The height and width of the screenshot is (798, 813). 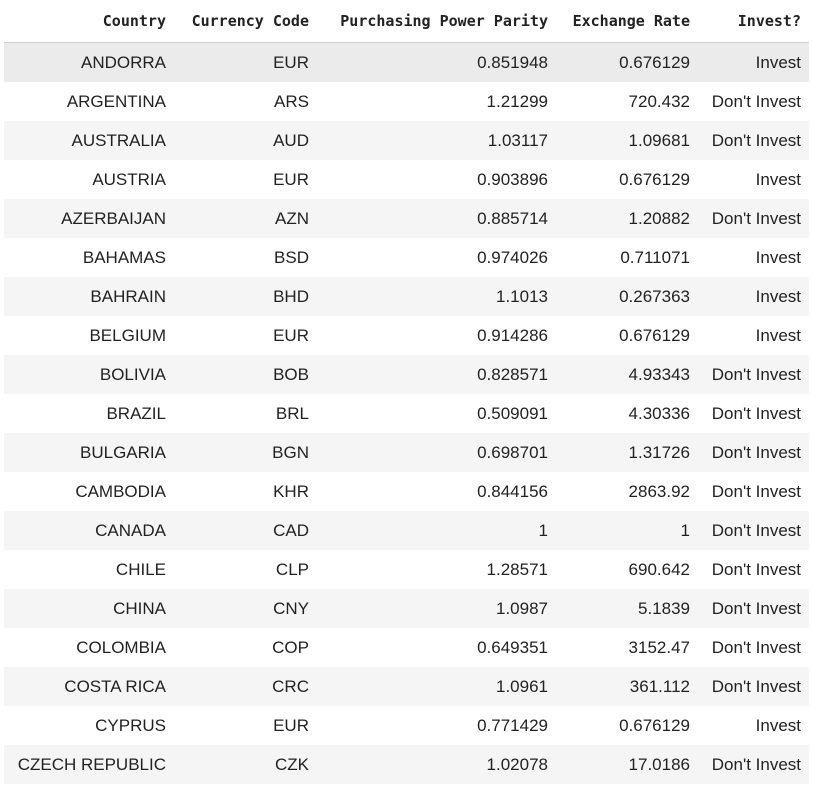 I want to click on currency-code-cell: CAD, so click(x=245, y=530).